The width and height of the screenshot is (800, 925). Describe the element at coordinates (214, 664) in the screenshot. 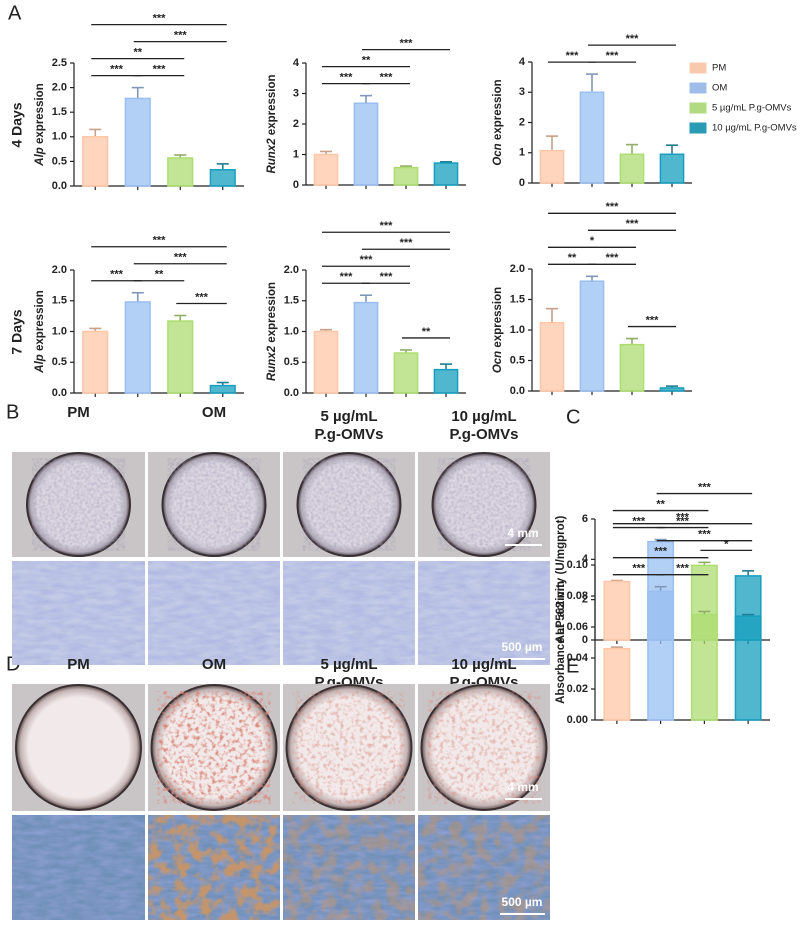

I see `column-header: OM` at that location.